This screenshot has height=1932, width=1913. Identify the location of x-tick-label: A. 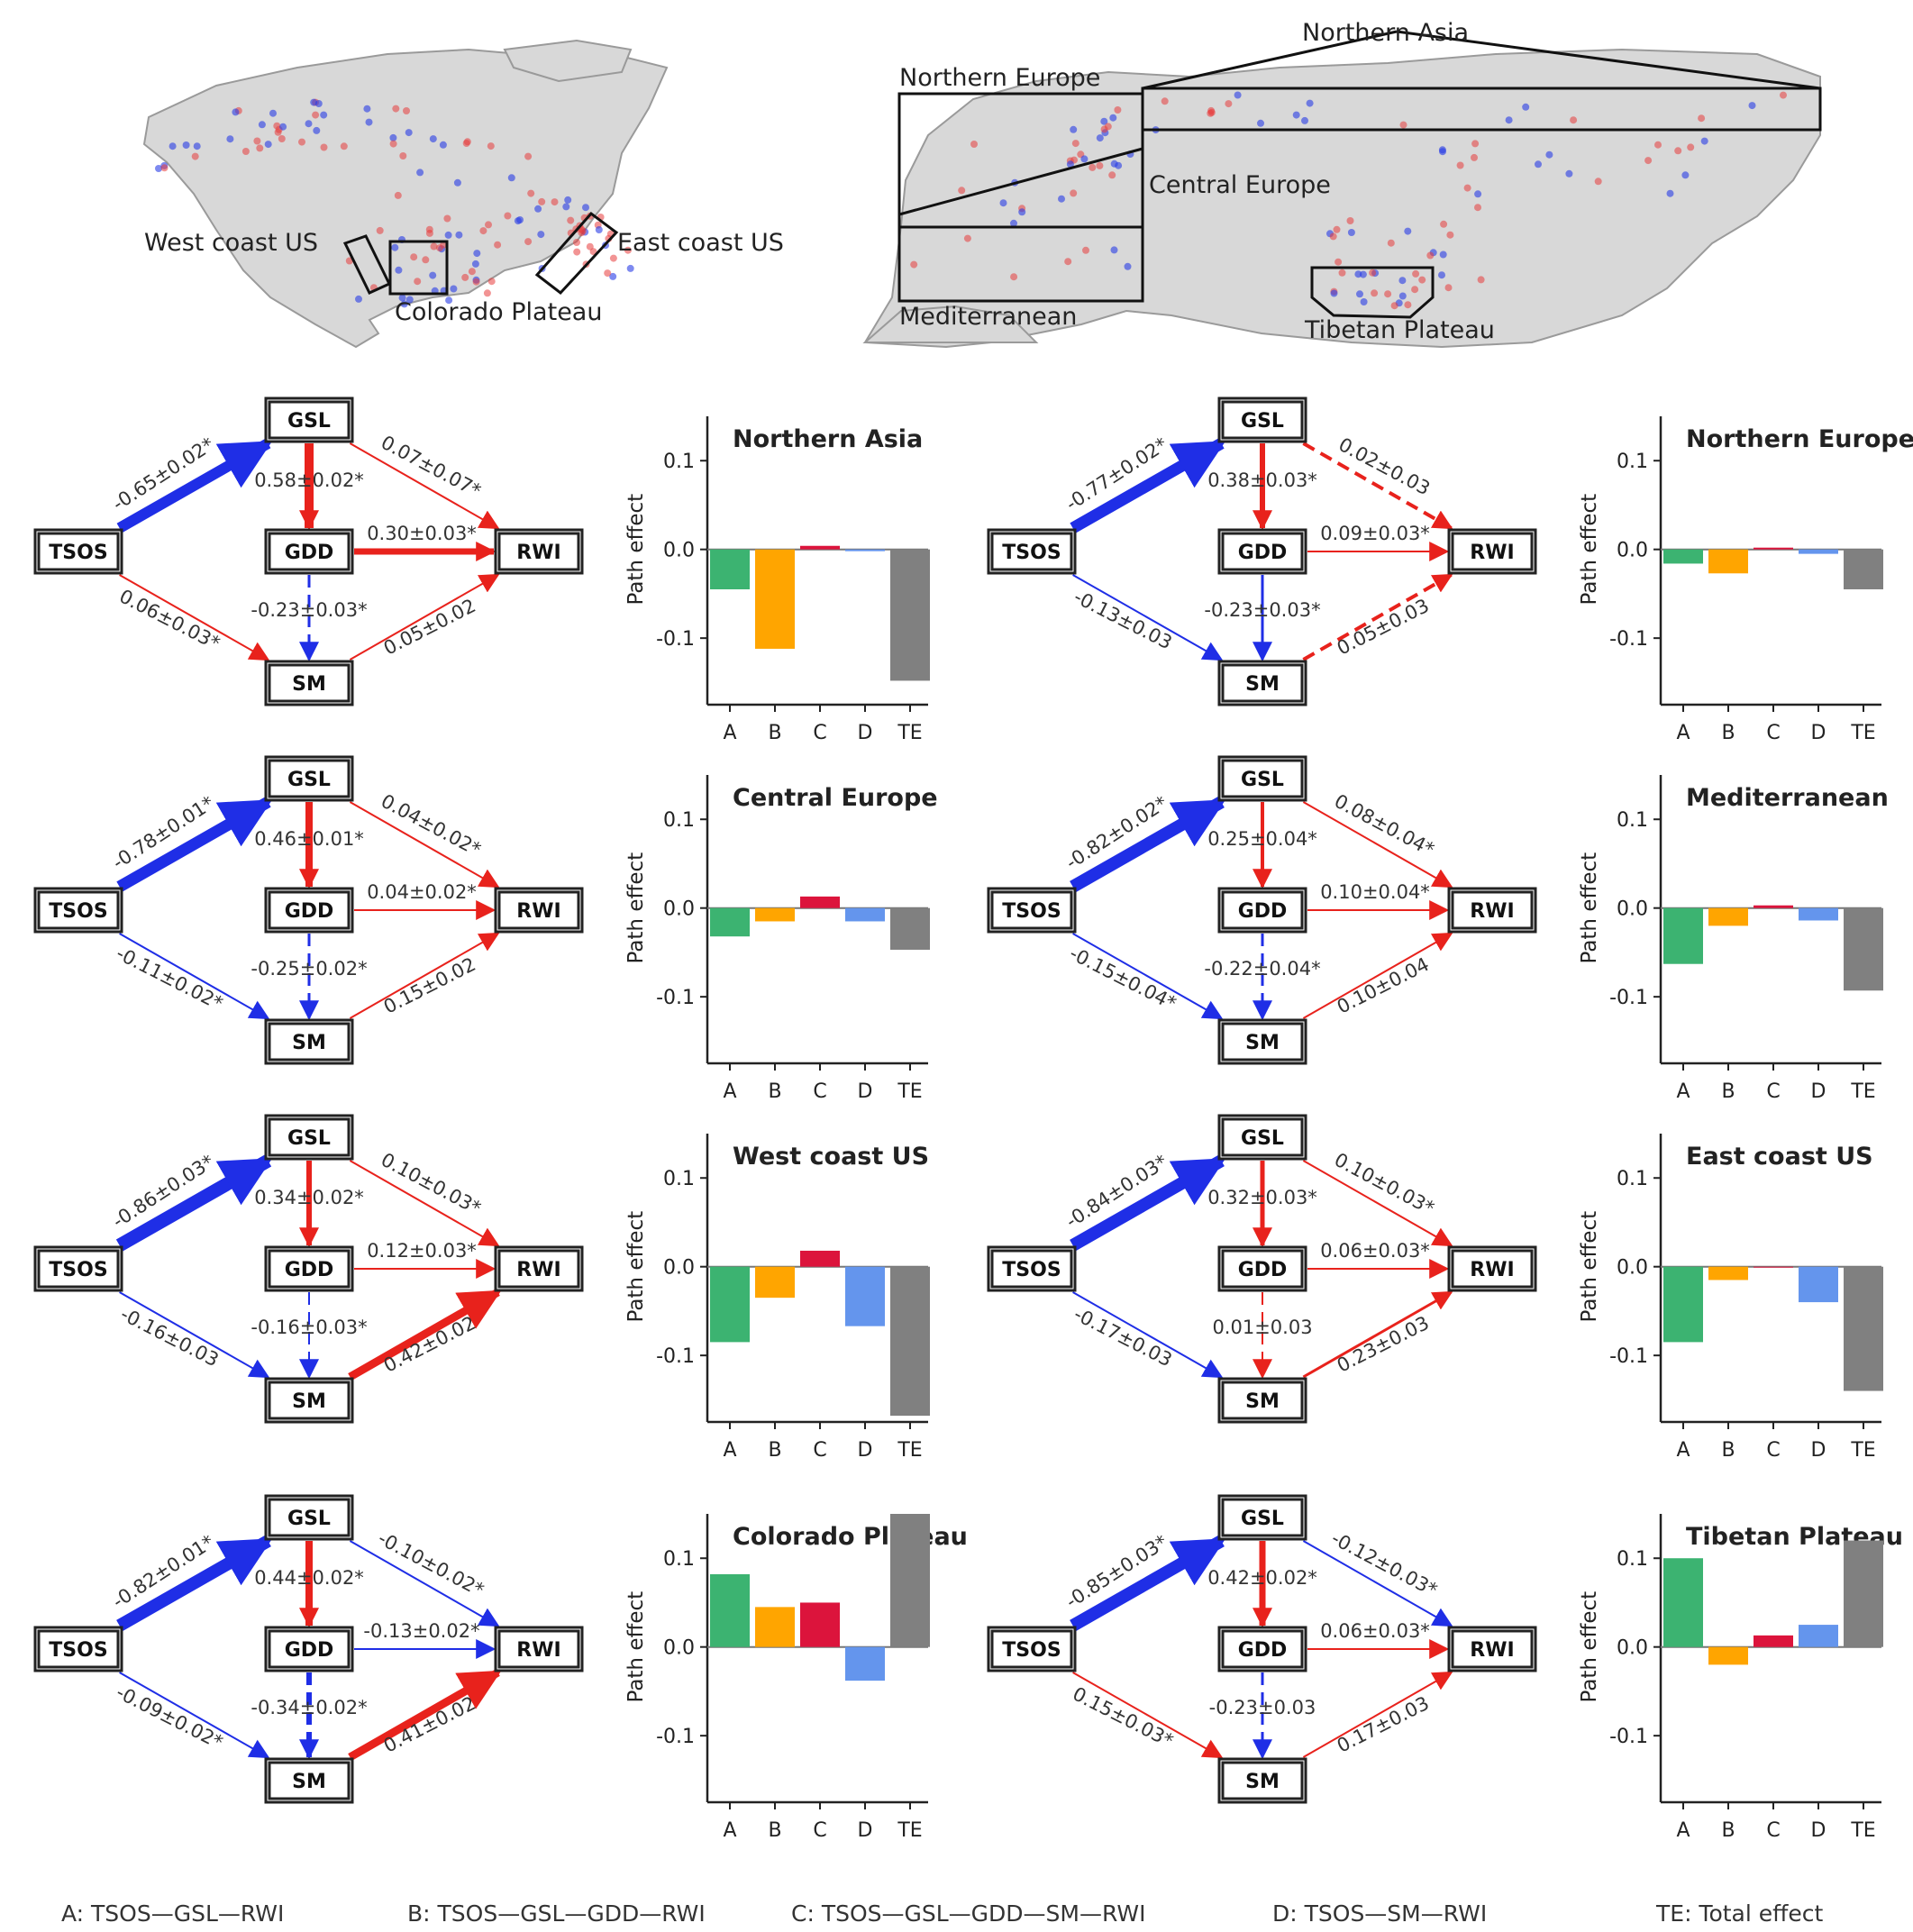
(1683, 1450).